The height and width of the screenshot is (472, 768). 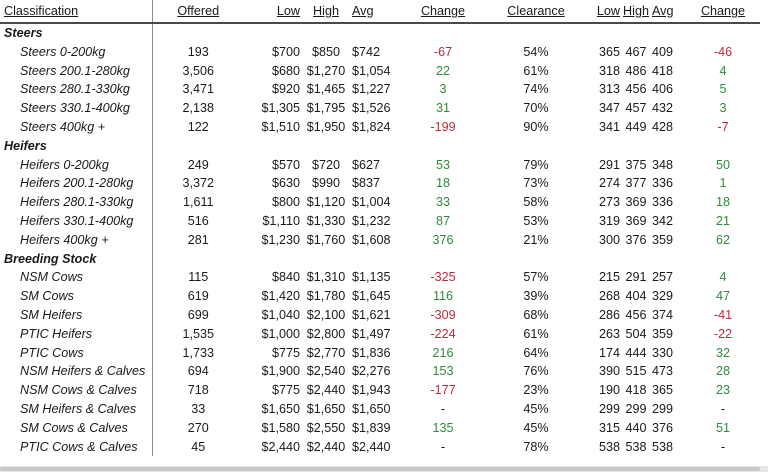 What do you see at coordinates (326, 12) in the screenshot?
I see `header-high: High` at bounding box center [326, 12].